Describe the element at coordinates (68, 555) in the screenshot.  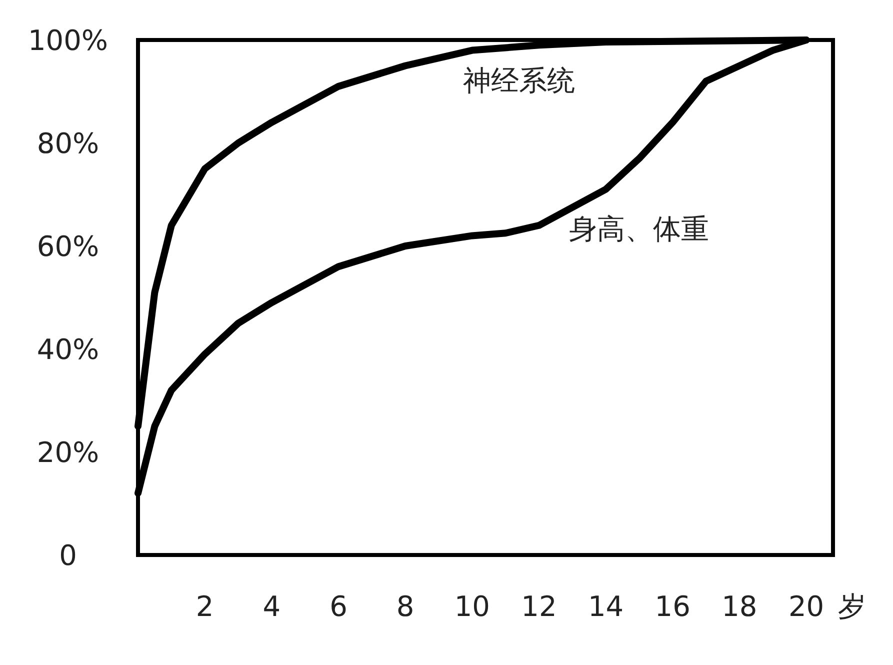
I see `y-tick-label: 0` at that location.